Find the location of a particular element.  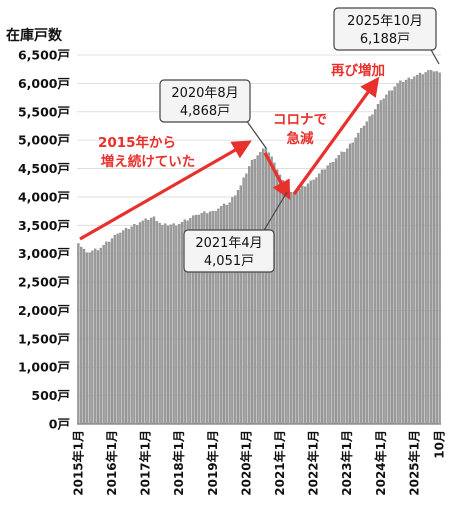

y-tick-label: 5,500戸 is located at coordinates (44, 111).